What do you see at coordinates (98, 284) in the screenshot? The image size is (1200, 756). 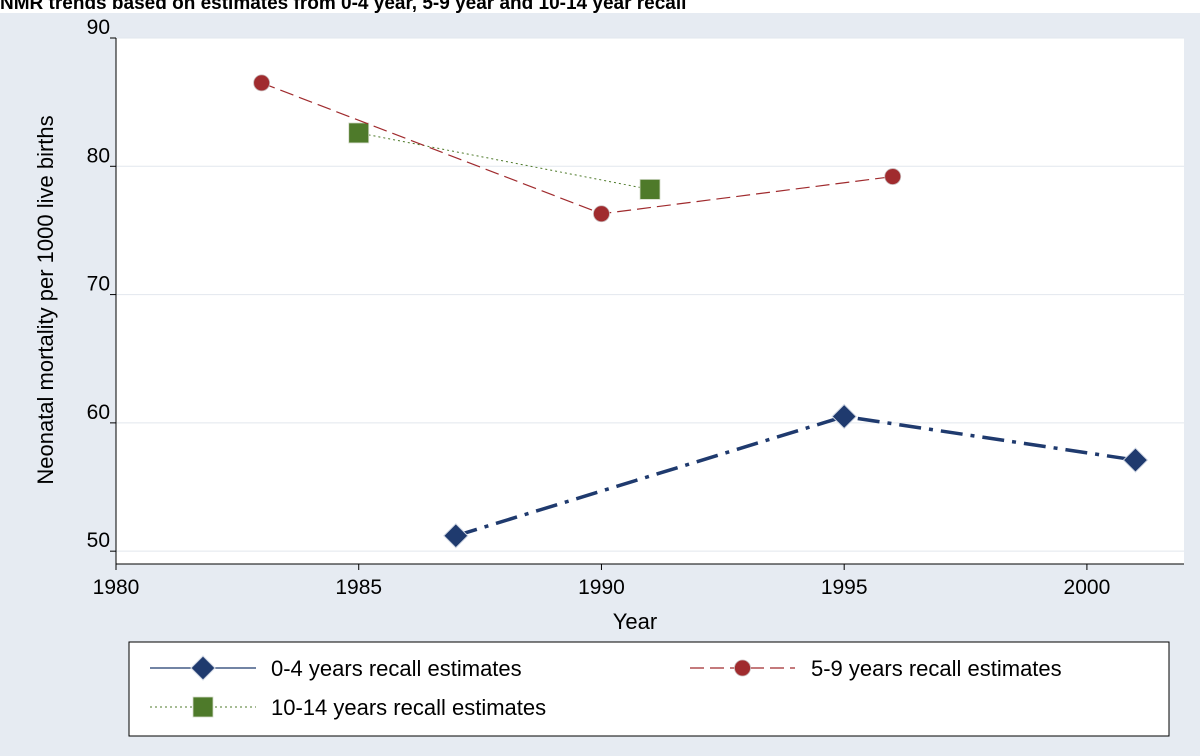 I see `y-tick-label-70: 70` at bounding box center [98, 284].